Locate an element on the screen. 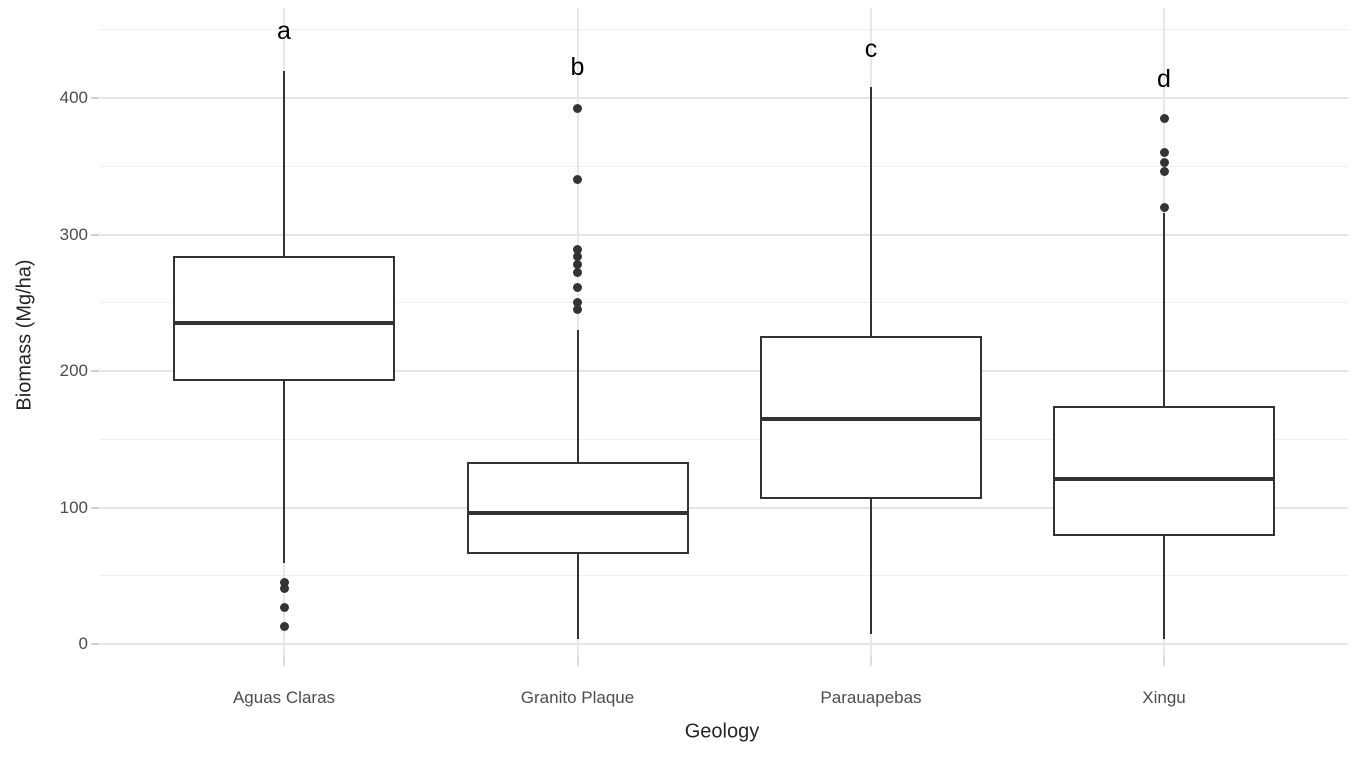 The width and height of the screenshot is (1355, 761). x-tick-label-2: Parauapebas is located at coordinates (871, 697).